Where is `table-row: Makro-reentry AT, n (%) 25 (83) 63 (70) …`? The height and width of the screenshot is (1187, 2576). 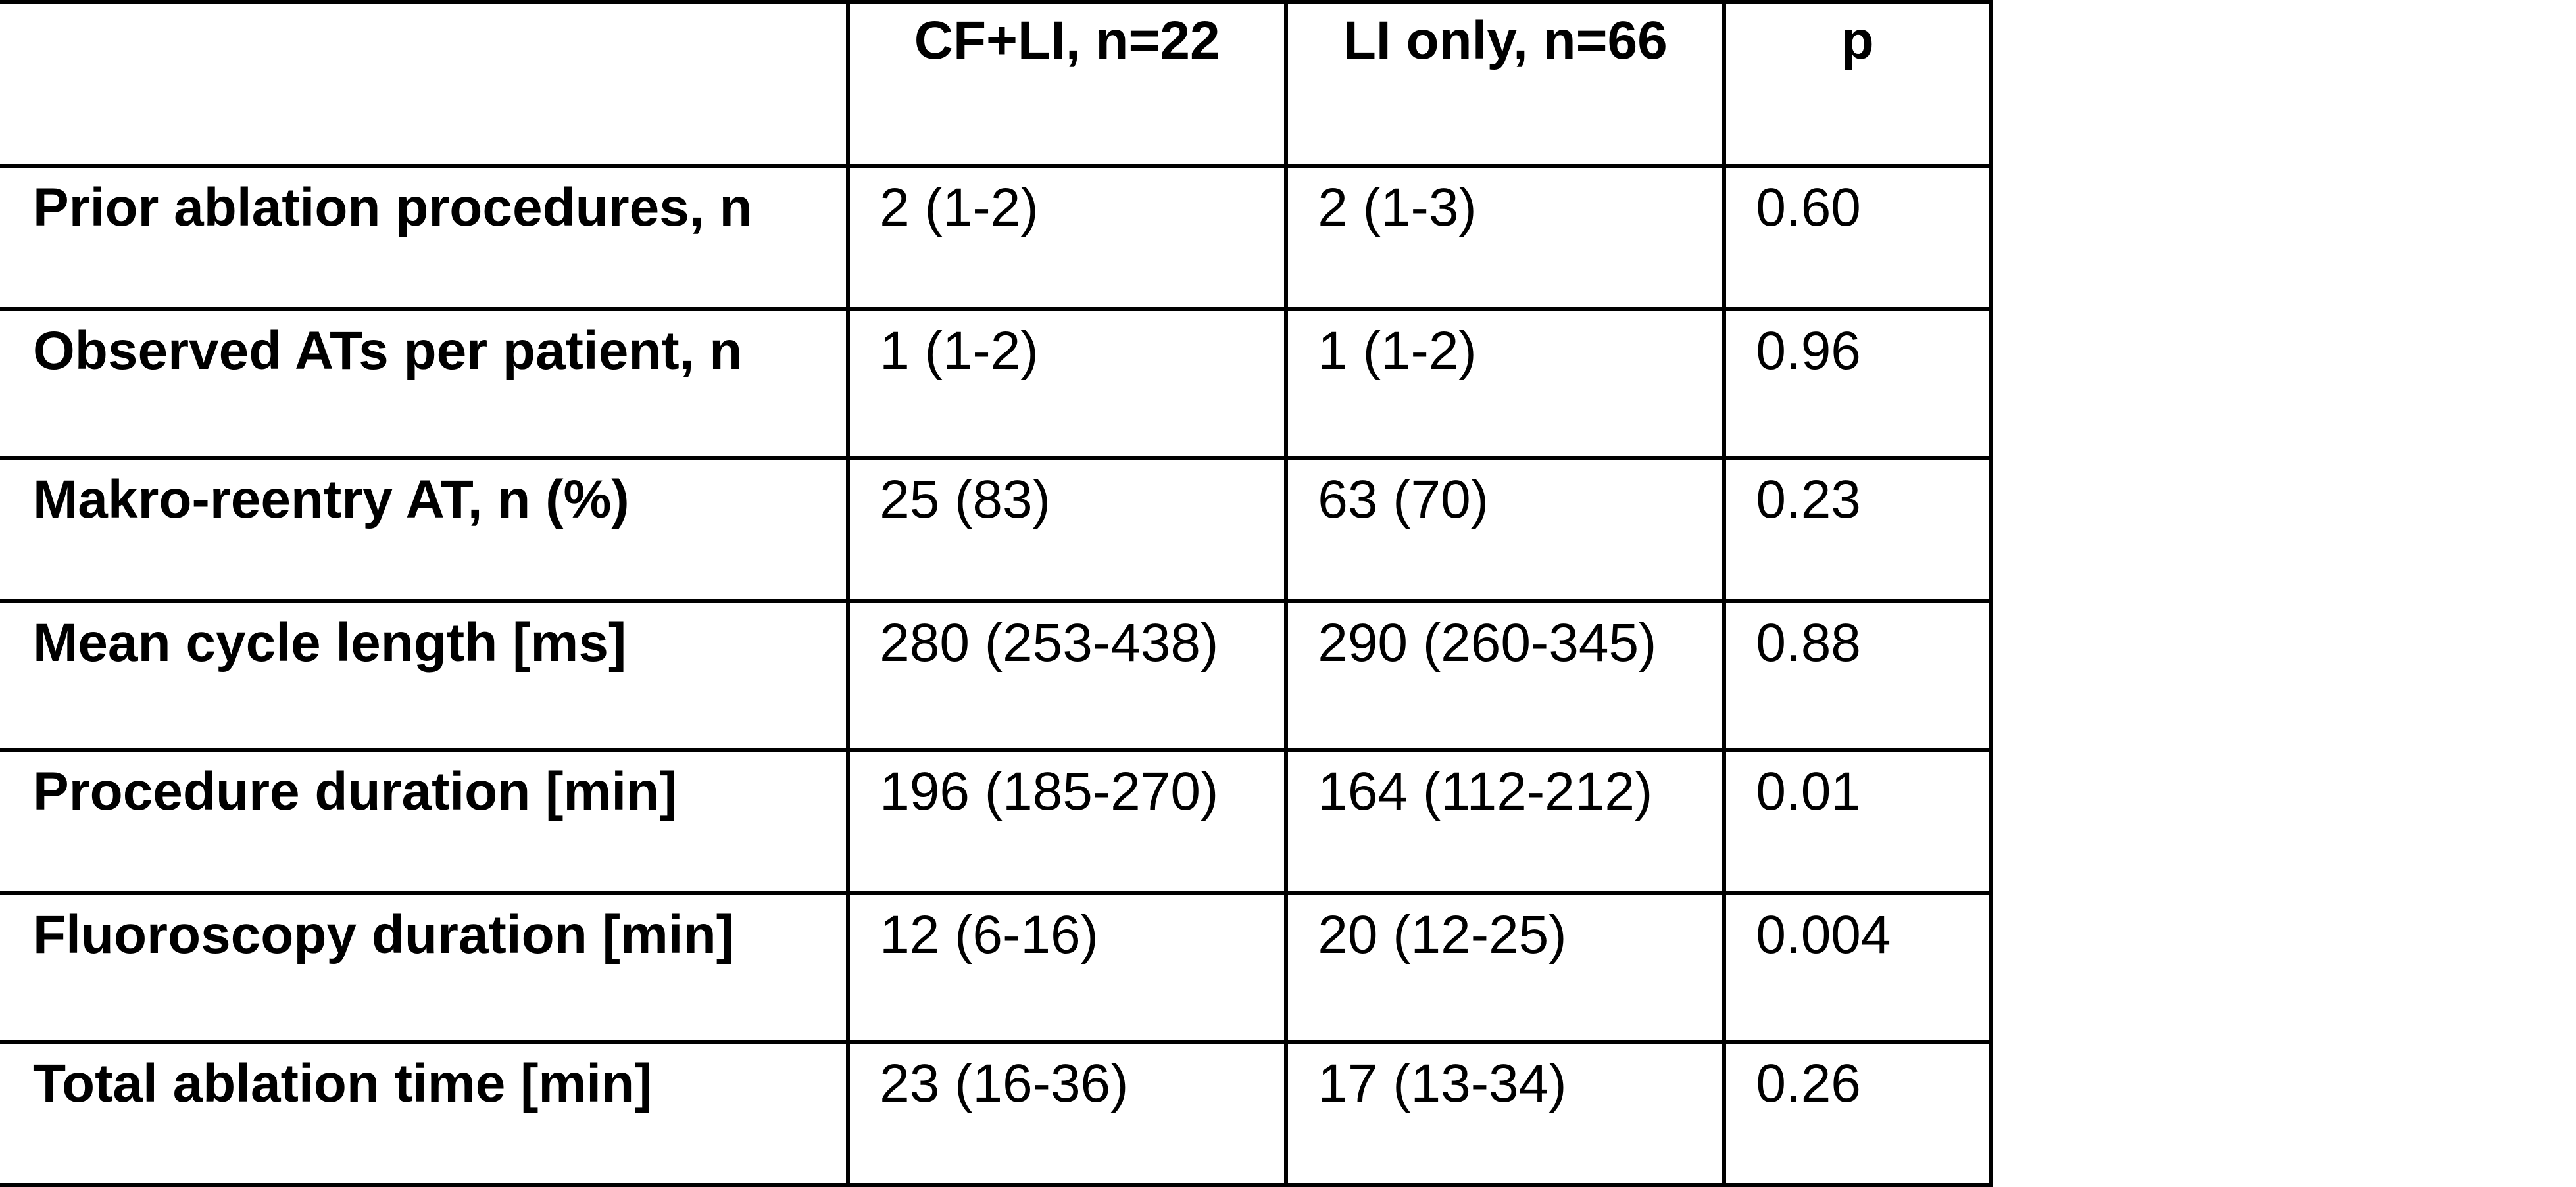
table-row: Makro-reentry AT, n (%) 25 (83) 63 (70) … is located at coordinates (996, 529).